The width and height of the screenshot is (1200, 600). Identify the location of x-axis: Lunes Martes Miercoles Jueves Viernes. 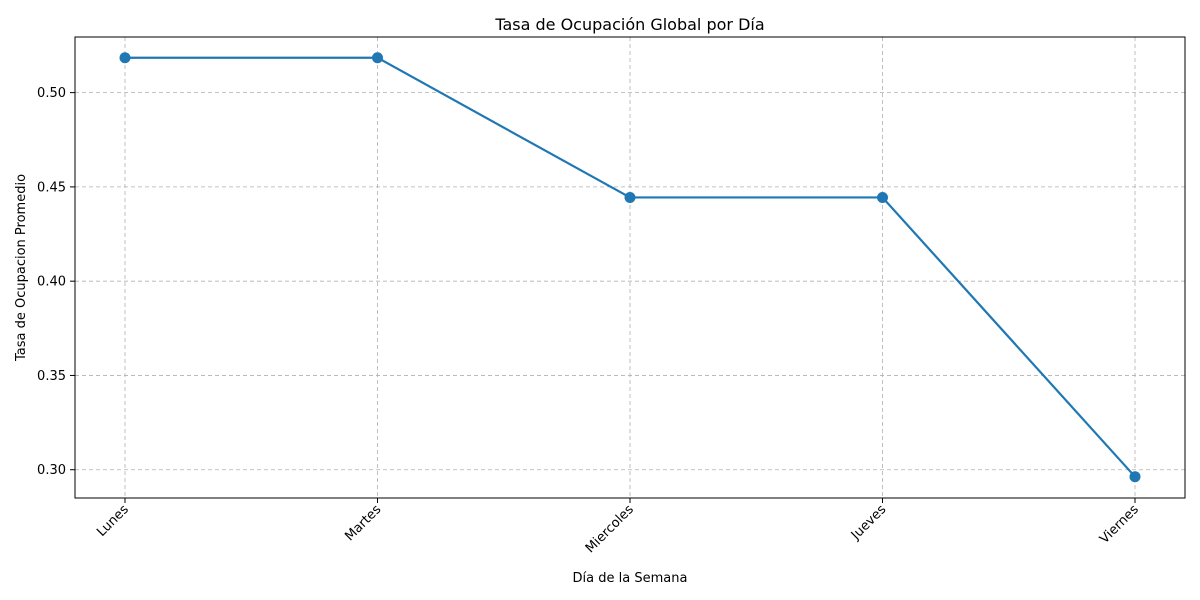
(618, 527).